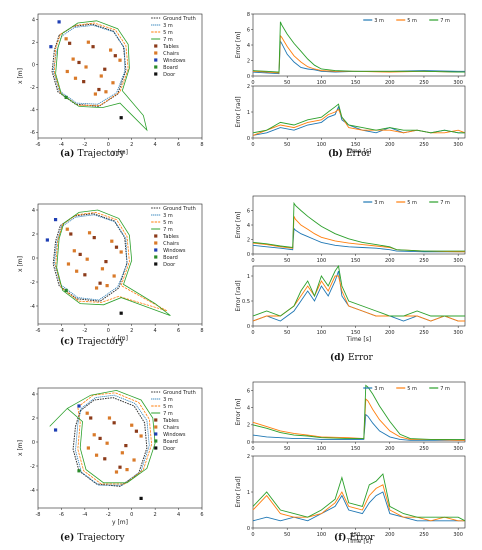  I want to click on x-tick-label: -6, so click(61, 515).